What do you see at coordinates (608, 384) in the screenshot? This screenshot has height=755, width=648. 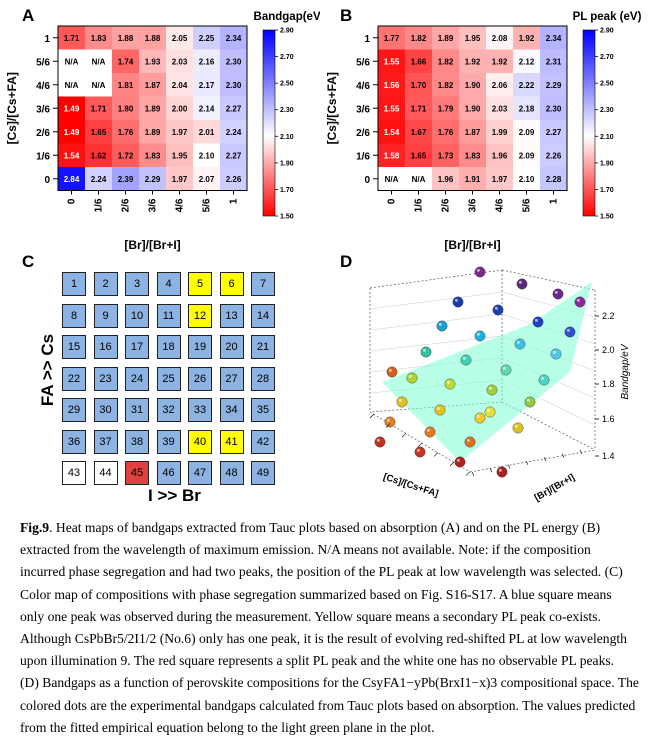 I see `z-tick-label: 1.8` at bounding box center [608, 384].